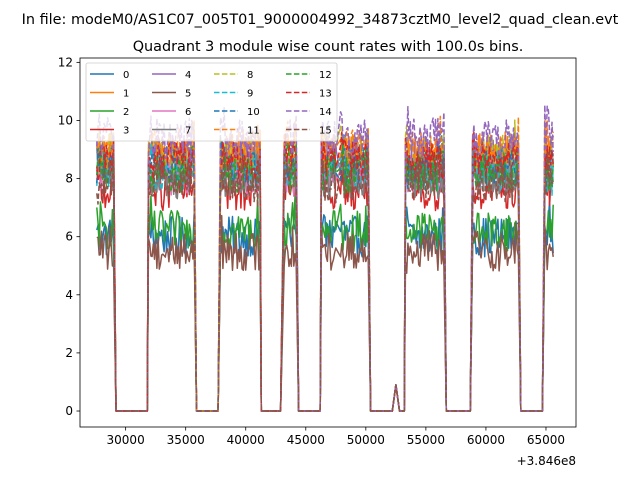 The width and height of the screenshot is (640, 480). Describe the element at coordinates (253, 112) in the screenshot. I see `legend-label-10: 10` at that location.